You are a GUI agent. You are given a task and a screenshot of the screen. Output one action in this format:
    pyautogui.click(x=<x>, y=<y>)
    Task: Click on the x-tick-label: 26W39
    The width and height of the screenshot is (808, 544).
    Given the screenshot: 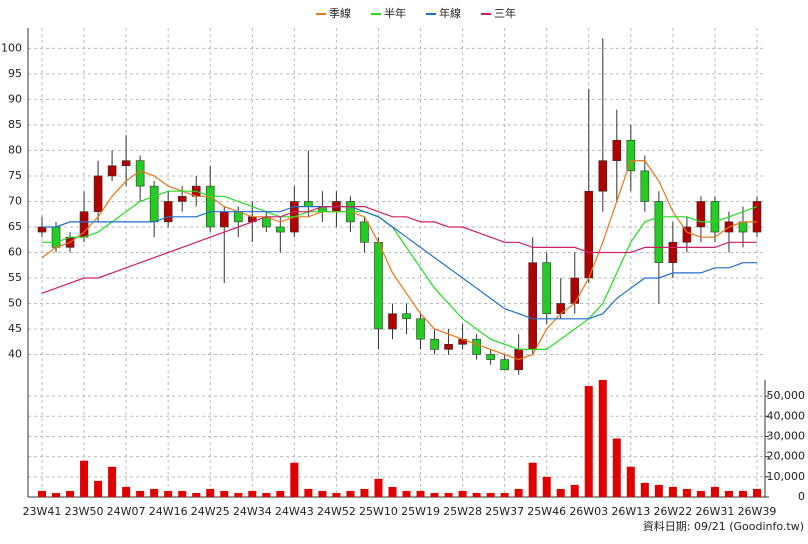 What is the action you would take?
    pyautogui.click(x=757, y=511)
    